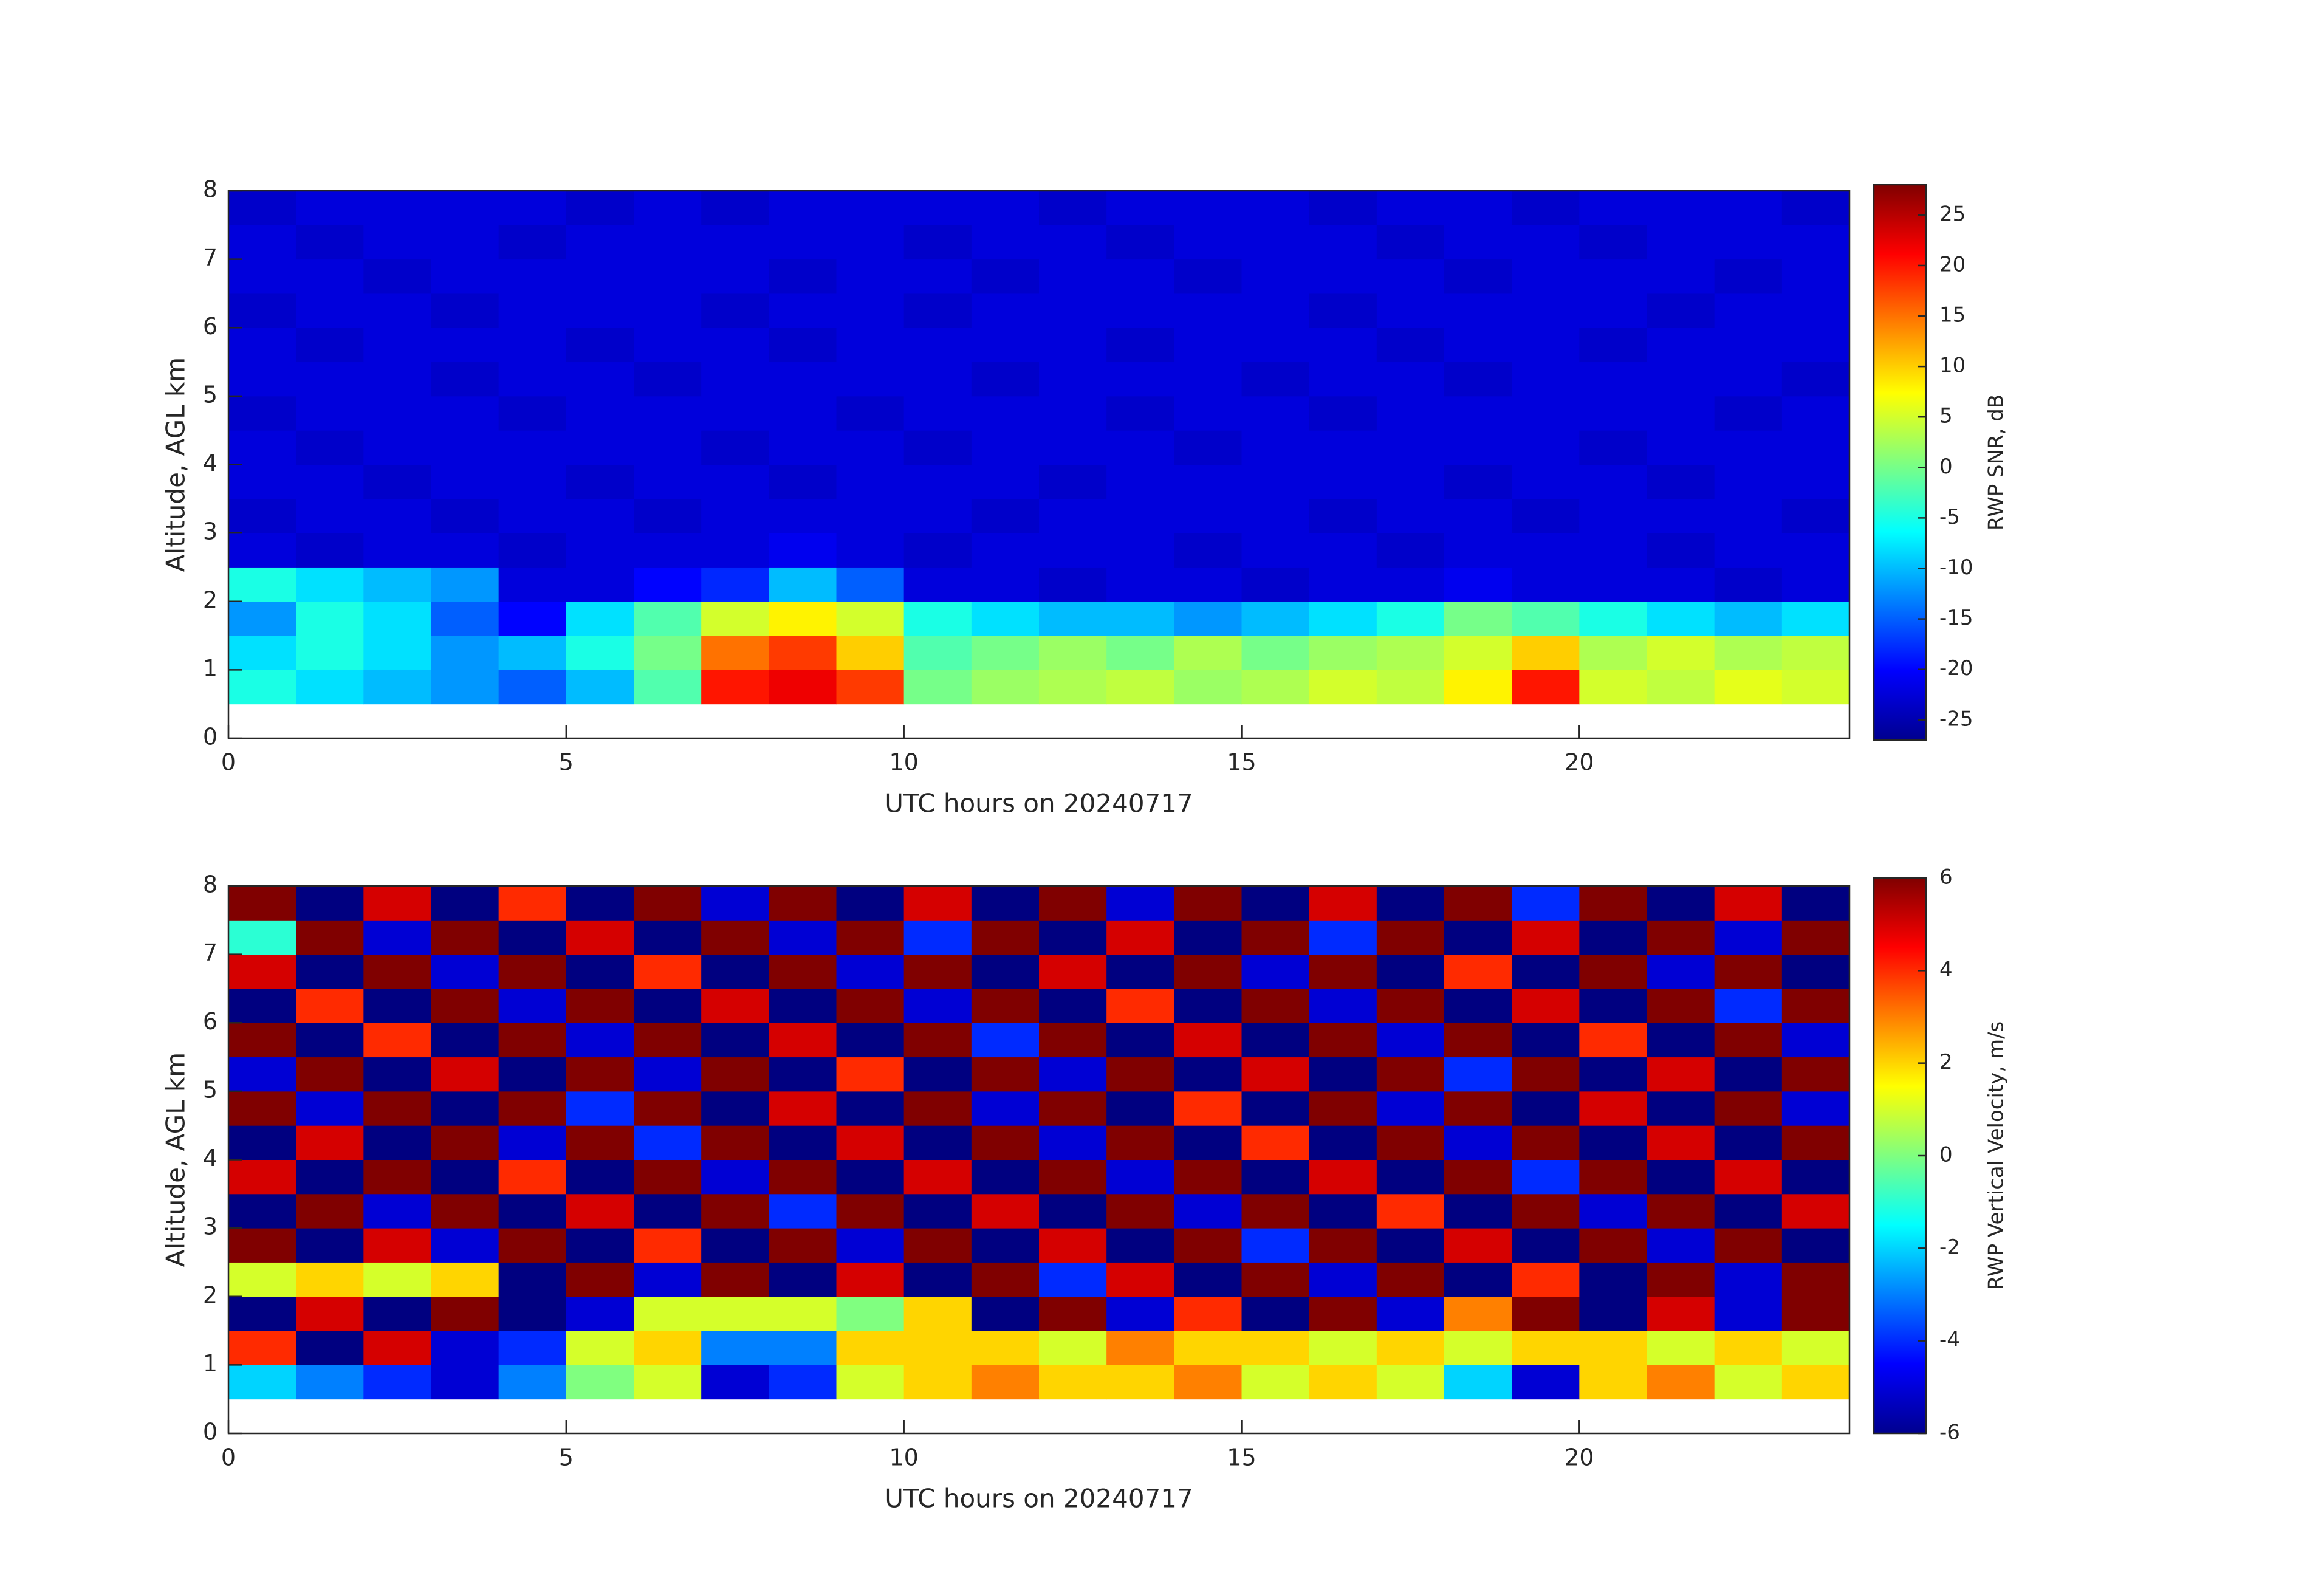  I want to click on colorbar-tick-label: -10, so click(1956, 567).